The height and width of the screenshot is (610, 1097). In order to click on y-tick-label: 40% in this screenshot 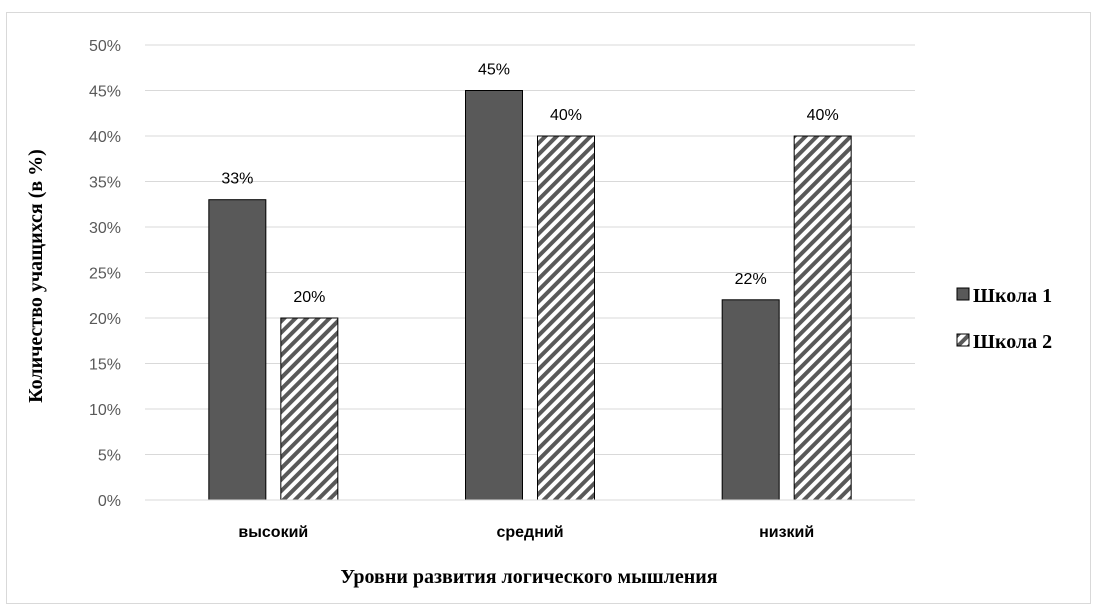, I will do `click(105, 137)`.